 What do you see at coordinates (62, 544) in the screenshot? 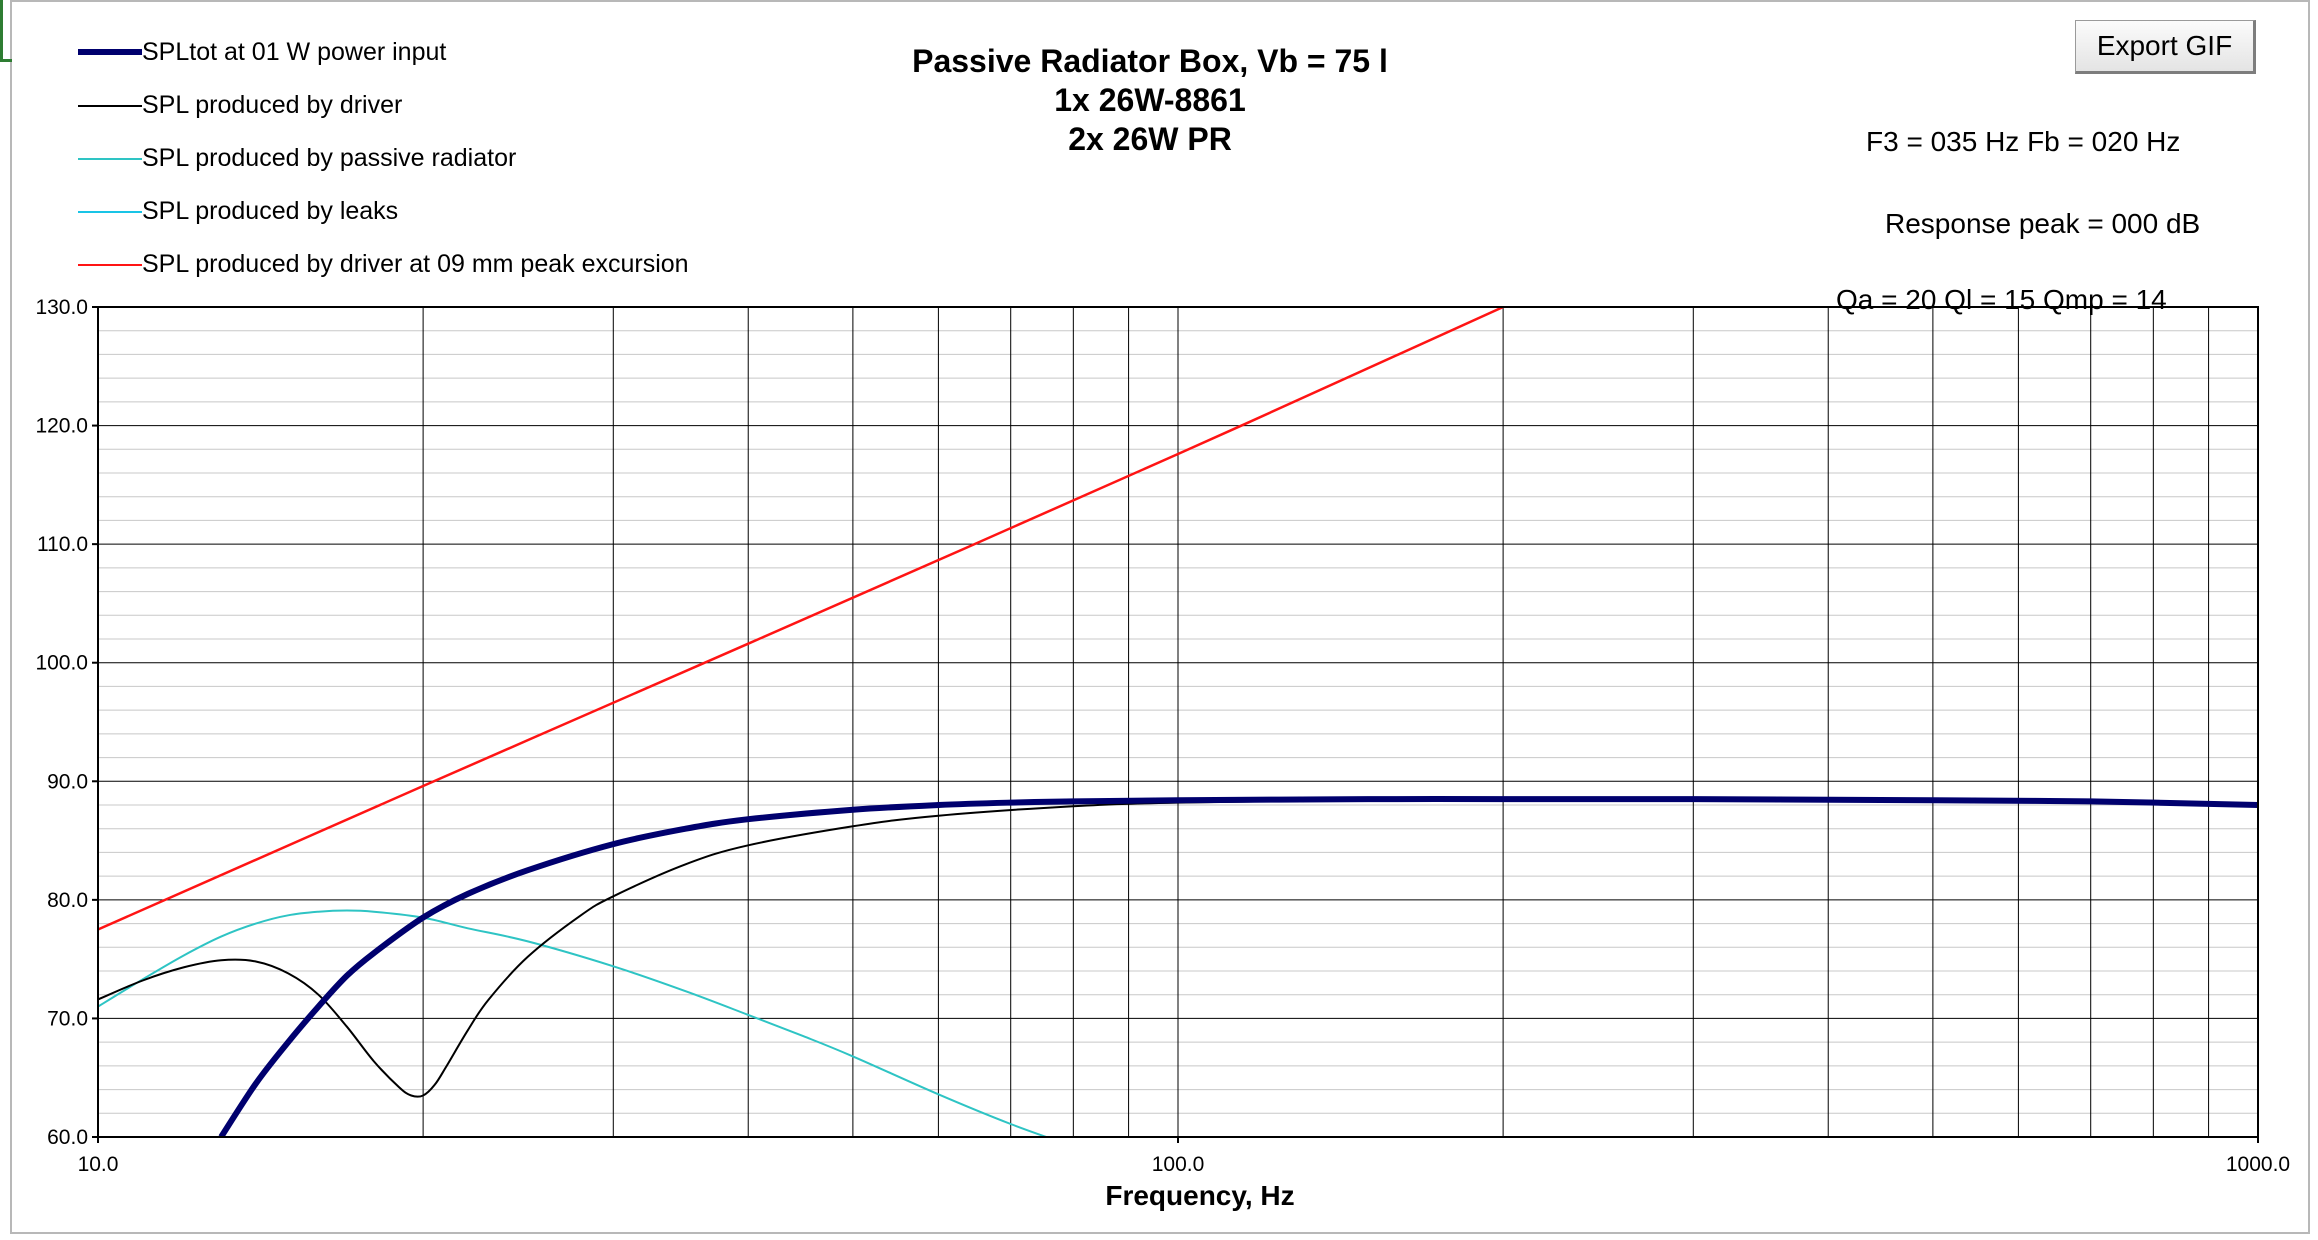
I see `y-tick-label: 110.0` at bounding box center [62, 544].